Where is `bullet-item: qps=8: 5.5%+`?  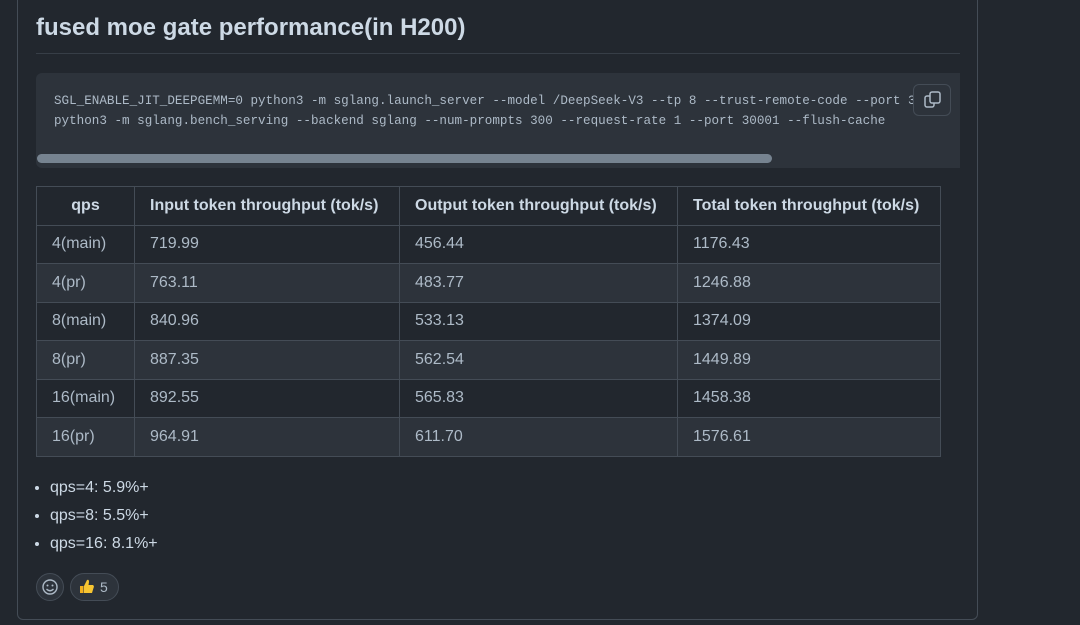 bullet-item: qps=8: 5.5%+ is located at coordinates (104, 516).